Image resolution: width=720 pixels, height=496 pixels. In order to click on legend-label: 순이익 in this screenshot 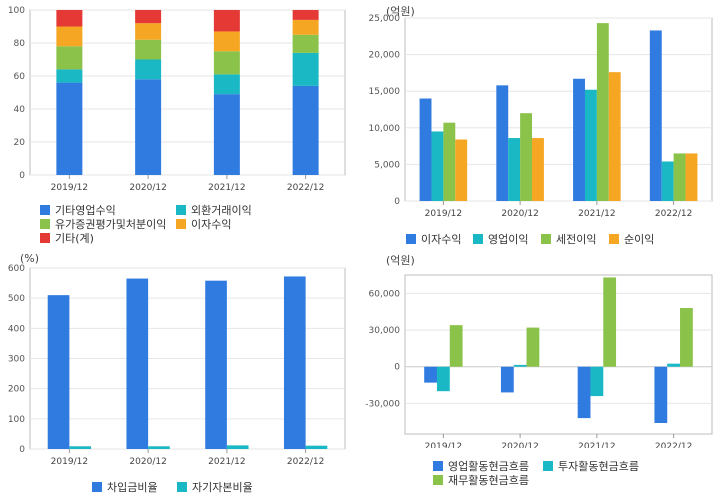, I will do `click(639, 239)`.